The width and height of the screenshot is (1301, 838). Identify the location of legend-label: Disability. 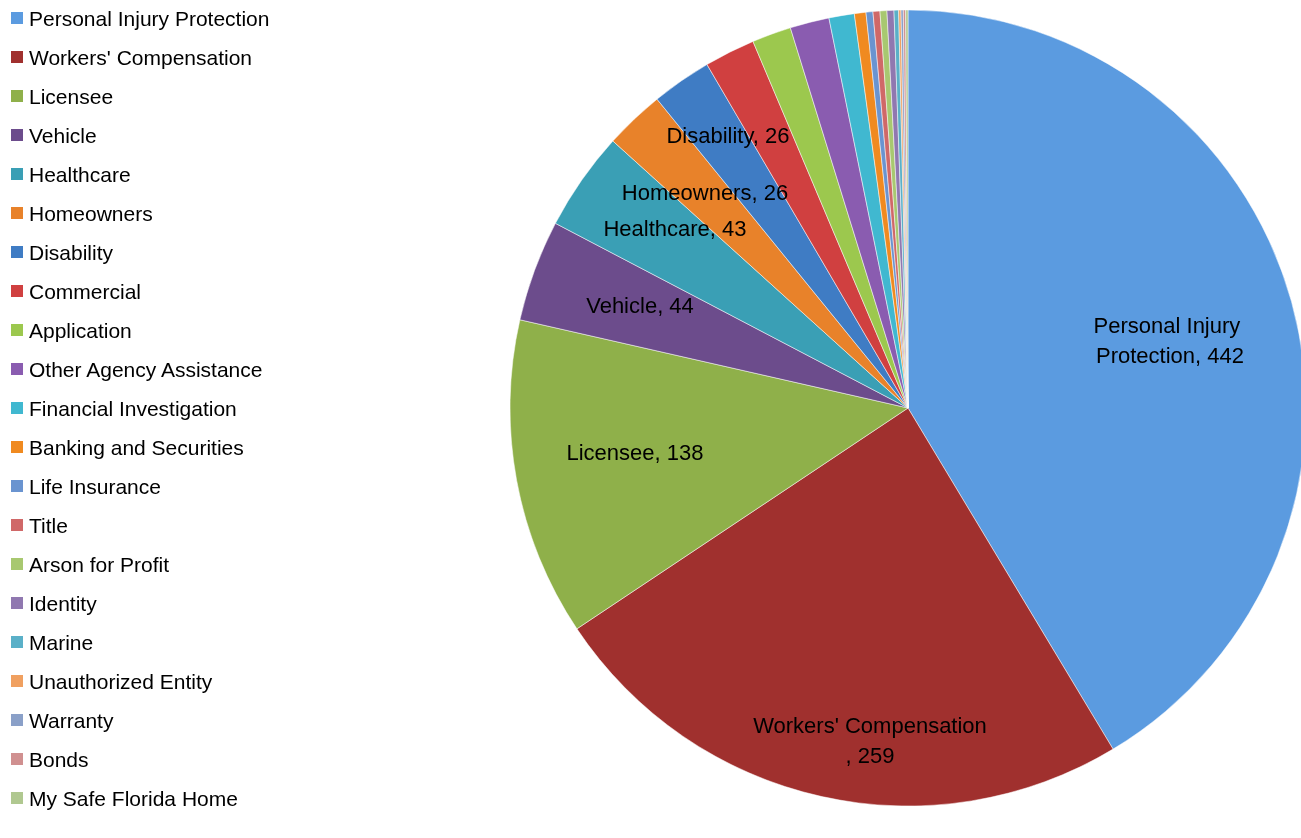
(71, 252).